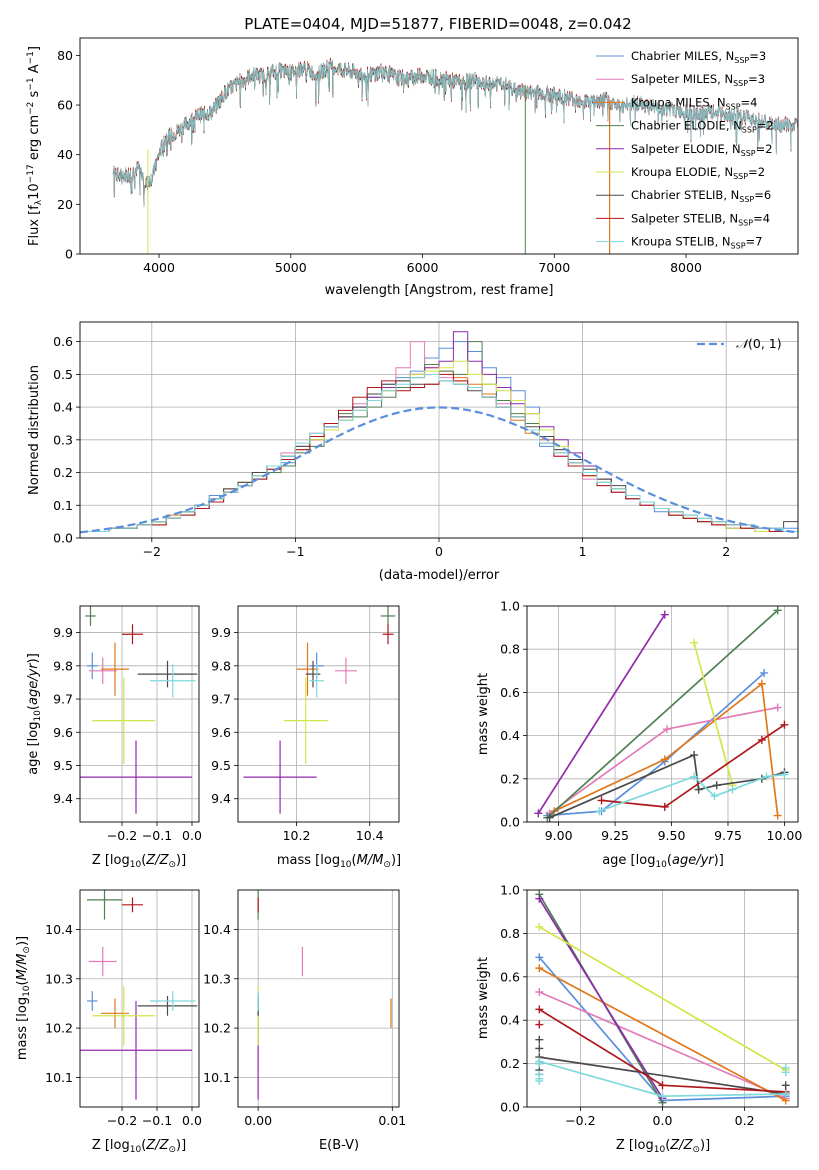  I want to click on x-tick-label: 9.25, so click(615, 835).